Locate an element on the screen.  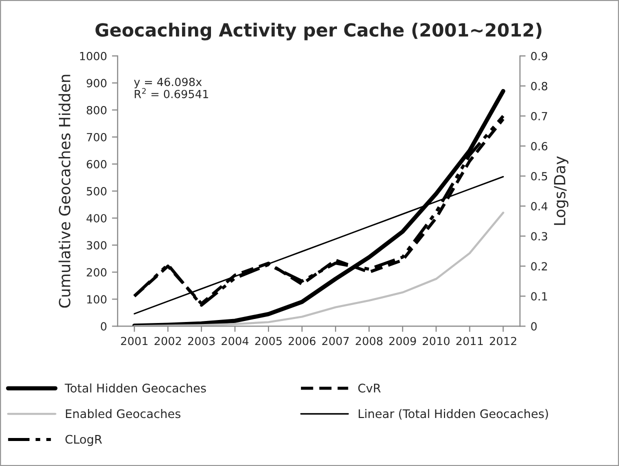
y-tick-label: 200 is located at coordinates (96, 272).